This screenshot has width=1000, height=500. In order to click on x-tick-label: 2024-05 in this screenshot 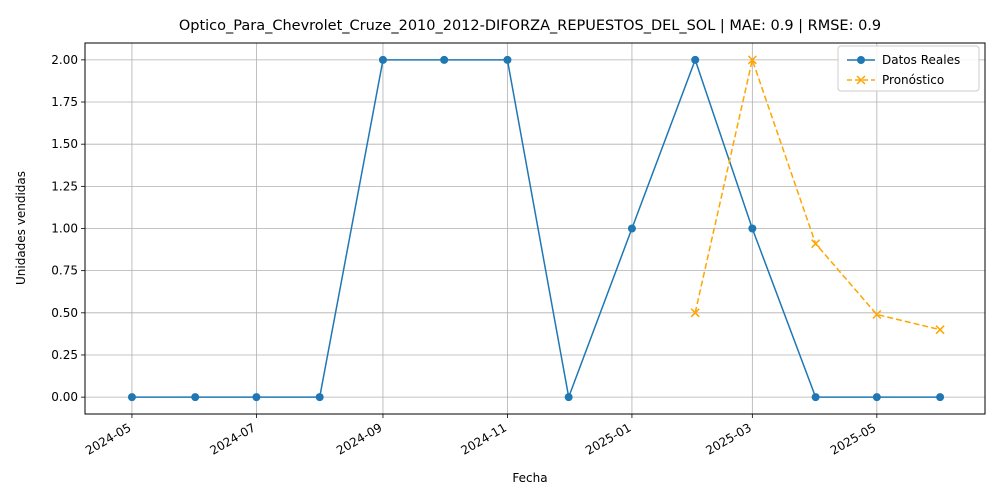, I will do `click(108, 438)`.